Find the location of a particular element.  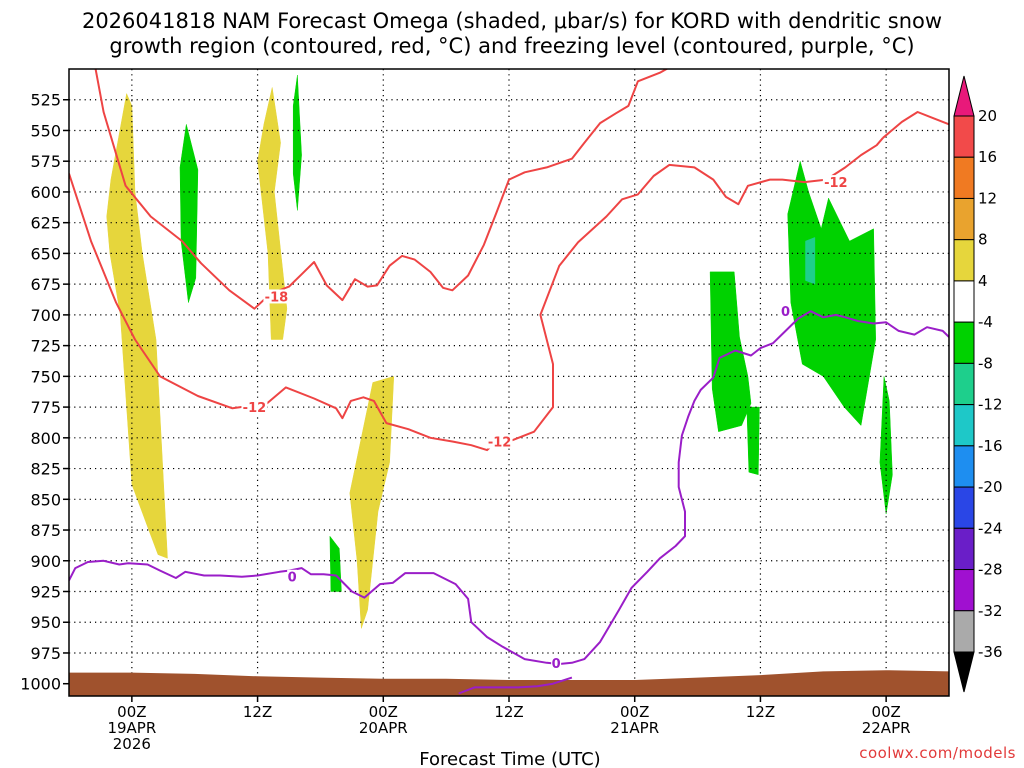

colorbar-label: 4 is located at coordinates (983, 281).